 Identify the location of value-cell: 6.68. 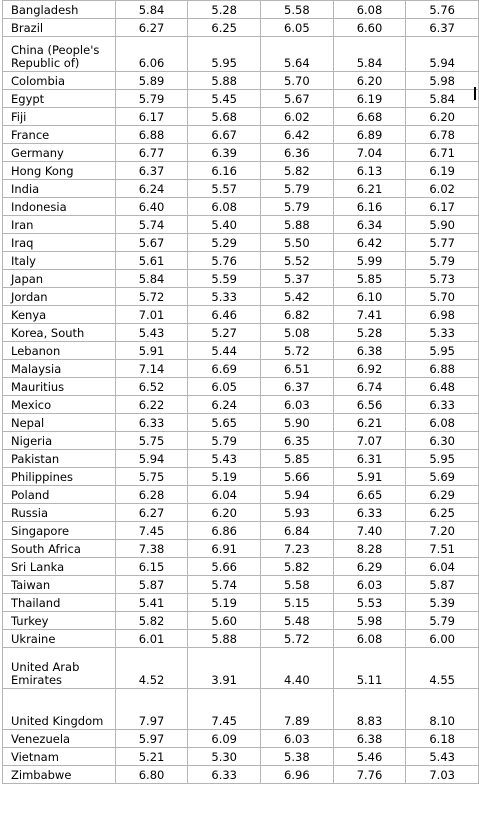
(369, 116).